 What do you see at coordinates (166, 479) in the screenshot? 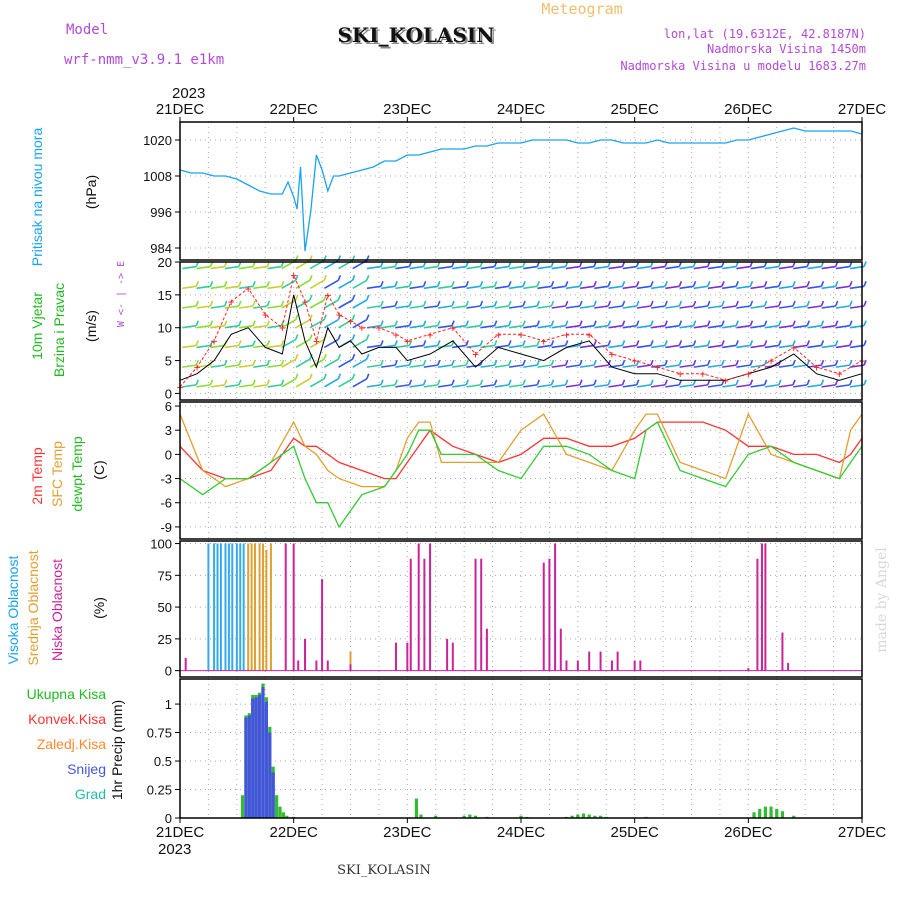
I see `y-tick-label: -3` at bounding box center [166, 479].